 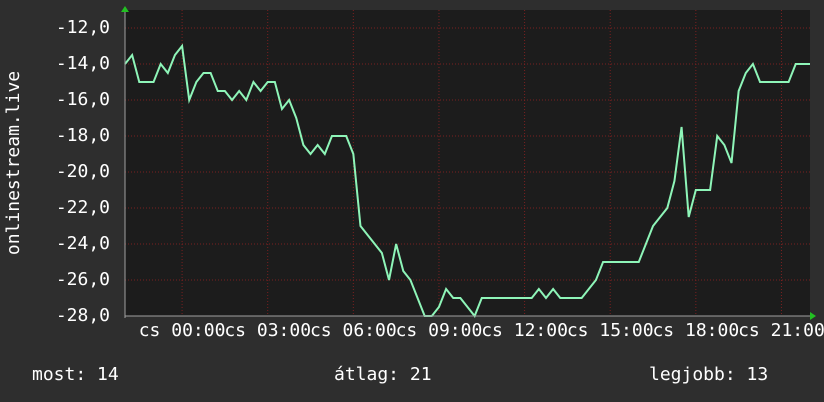 What do you see at coordinates (83, 207) in the screenshot?
I see `y-tick-label: -22,0` at bounding box center [83, 207].